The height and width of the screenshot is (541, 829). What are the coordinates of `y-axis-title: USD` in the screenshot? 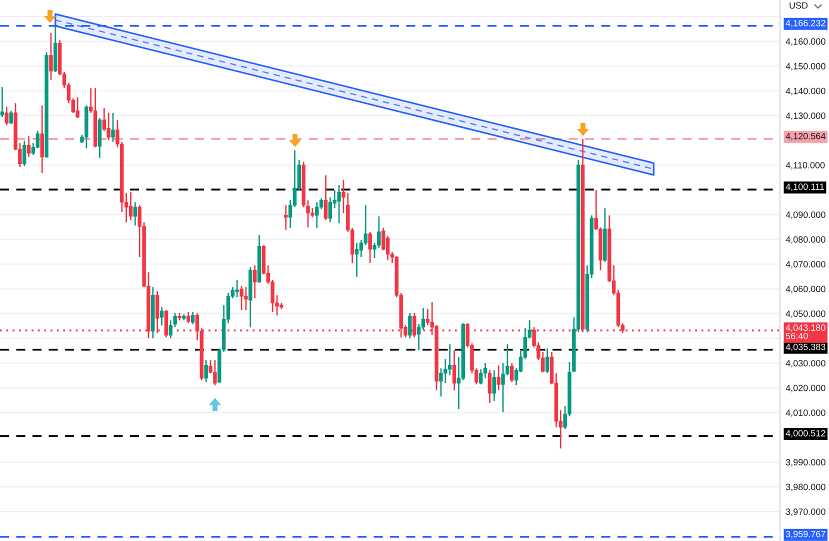 It's located at (799, 5).